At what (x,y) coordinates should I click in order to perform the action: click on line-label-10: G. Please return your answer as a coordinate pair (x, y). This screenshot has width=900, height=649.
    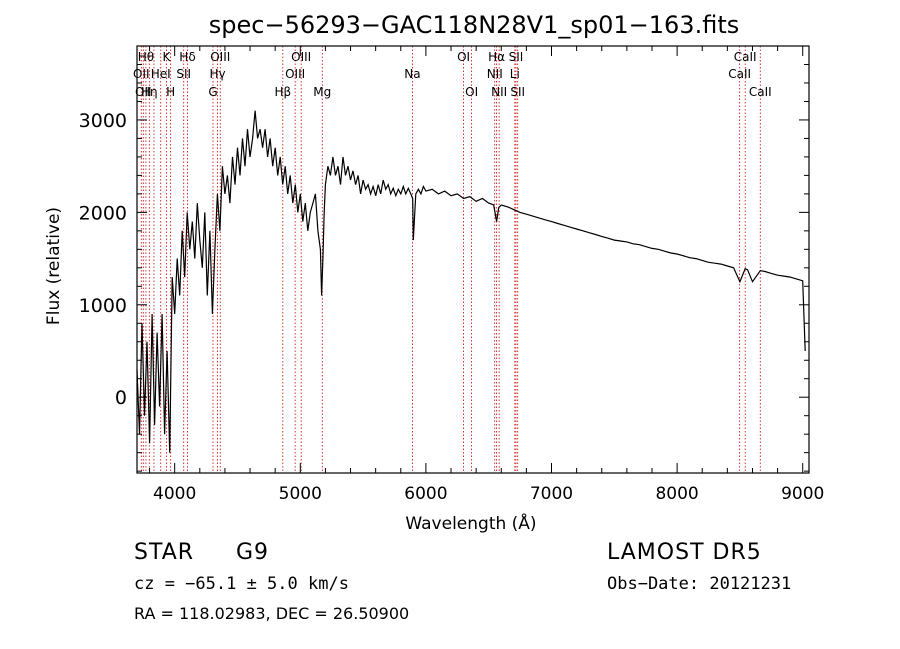
    Looking at the image, I should click on (212, 92).